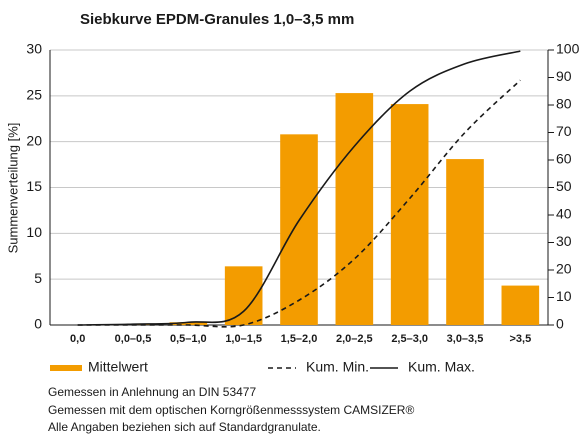 This screenshot has width=588, height=439. I want to click on y-axis-label: Summenverteilung [%], so click(12, 188).